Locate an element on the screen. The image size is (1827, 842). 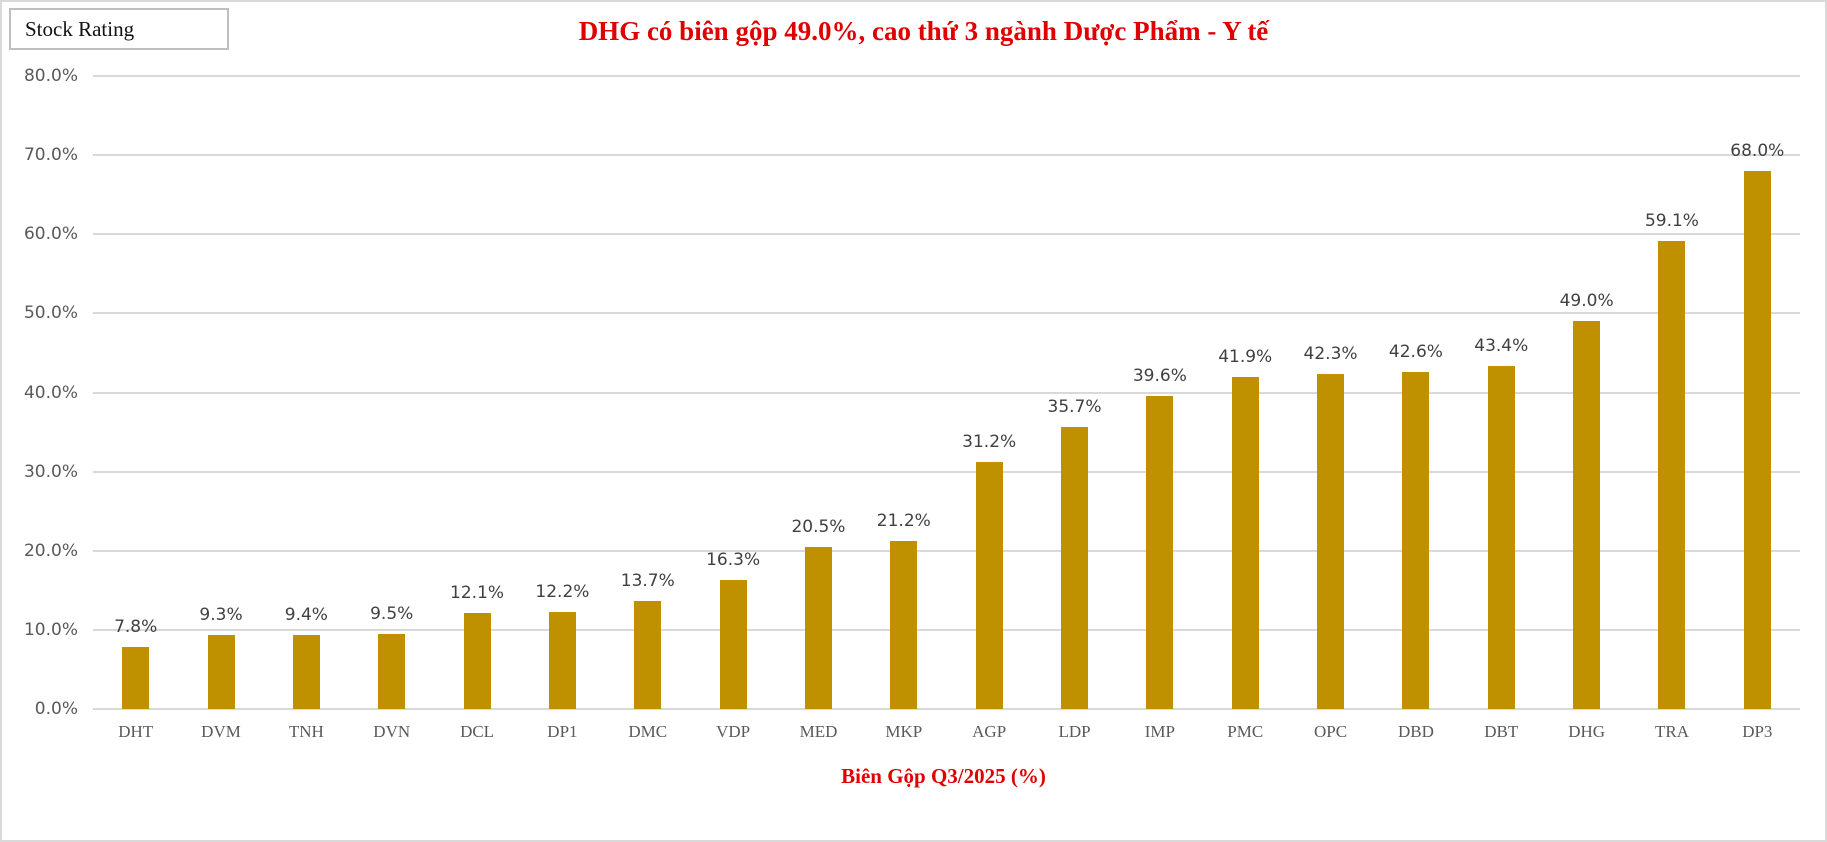
x-tick-label: LDP is located at coordinates (1074, 731).